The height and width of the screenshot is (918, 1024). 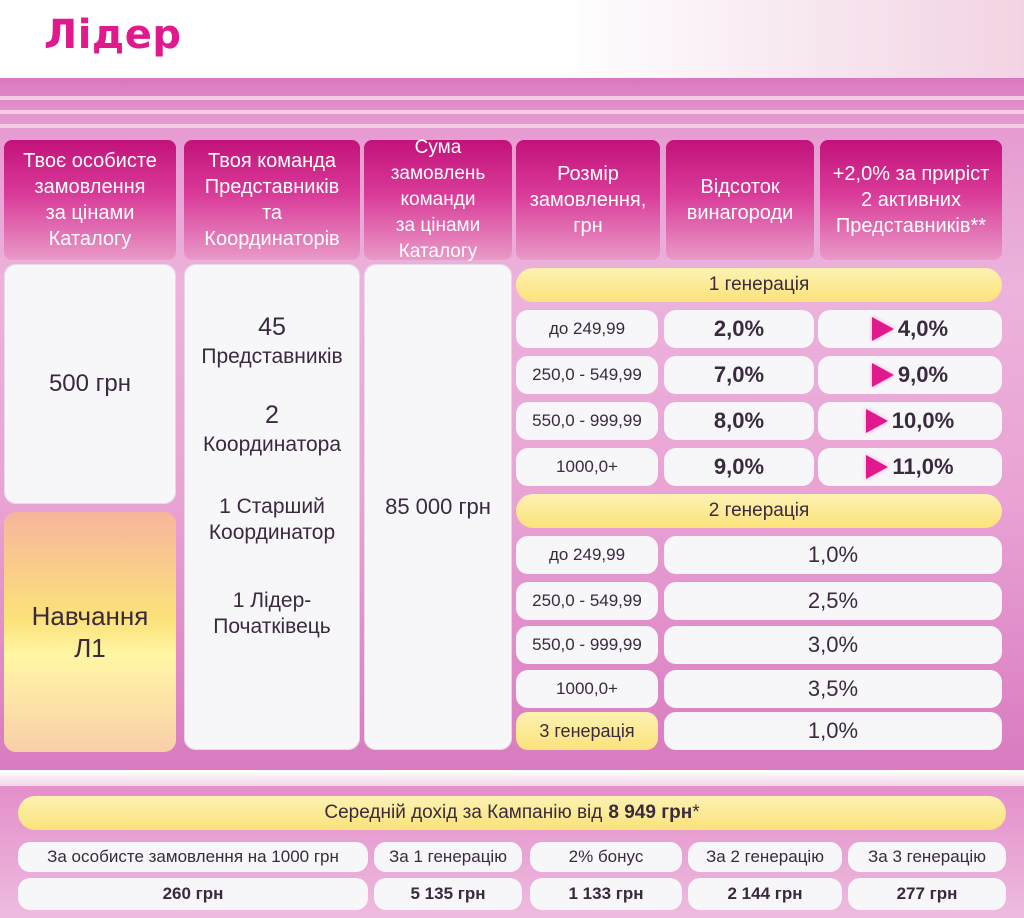 What do you see at coordinates (272, 415) in the screenshot?
I see `team-coord-count: 2` at bounding box center [272, 415].